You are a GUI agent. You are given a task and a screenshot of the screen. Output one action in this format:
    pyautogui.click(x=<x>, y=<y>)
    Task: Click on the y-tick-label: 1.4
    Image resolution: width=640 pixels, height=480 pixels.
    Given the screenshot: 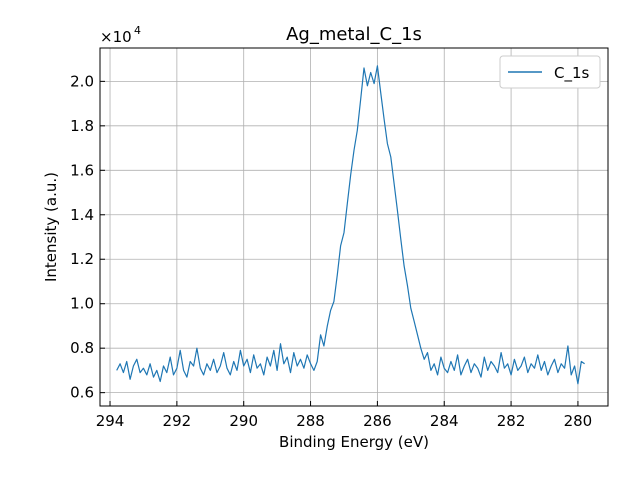 What is the action you would take?
    pyautogui.click(x=82, y=215)
    